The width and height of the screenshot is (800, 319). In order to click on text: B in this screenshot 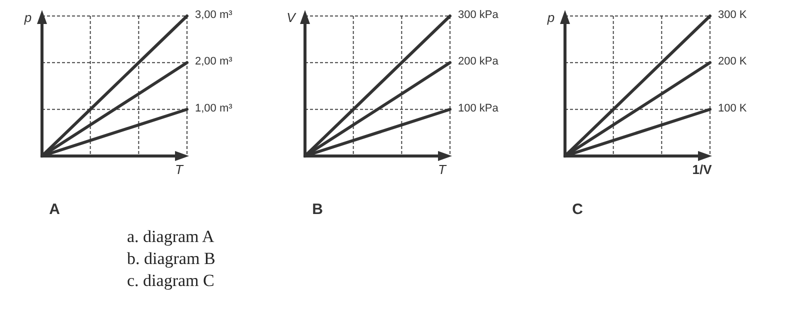, I will do `click(318, 209)`.